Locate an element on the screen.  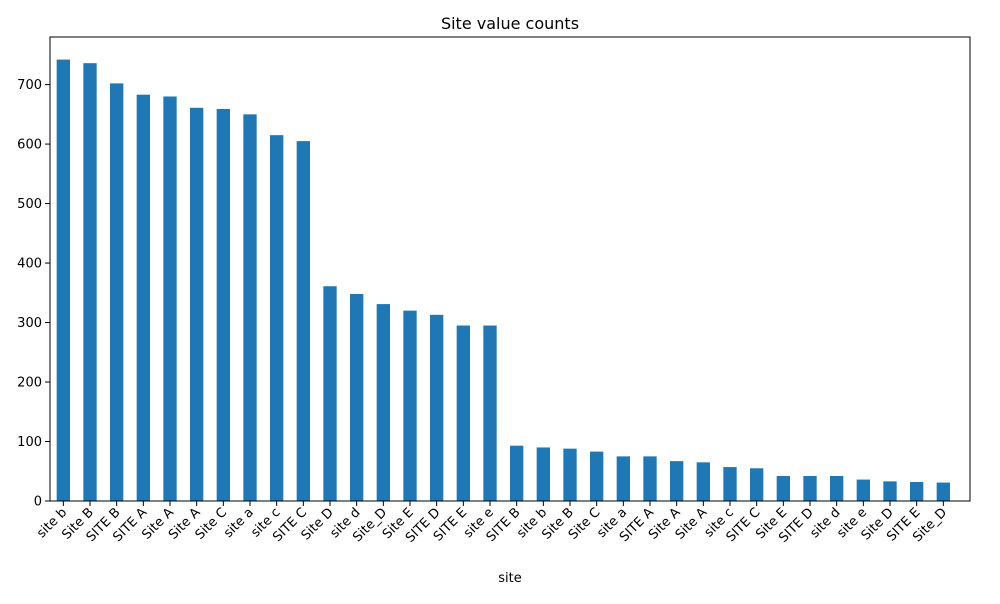
y-tick-label: 200 is located at coordinates (29, 383).